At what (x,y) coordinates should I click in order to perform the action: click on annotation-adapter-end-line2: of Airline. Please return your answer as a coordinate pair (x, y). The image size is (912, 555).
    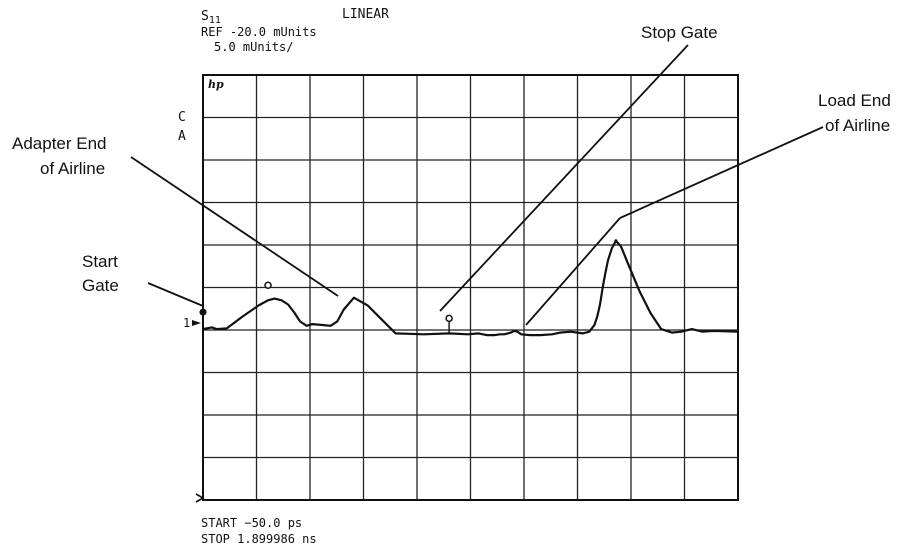
    Looking at the image, I should click on (72, 168).